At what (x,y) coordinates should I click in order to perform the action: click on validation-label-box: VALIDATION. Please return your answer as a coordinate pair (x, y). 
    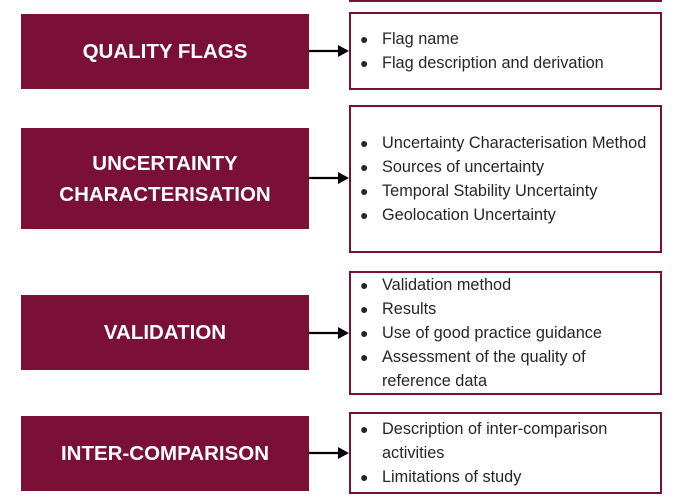
    Looking at the image, I should click on (165, 332).